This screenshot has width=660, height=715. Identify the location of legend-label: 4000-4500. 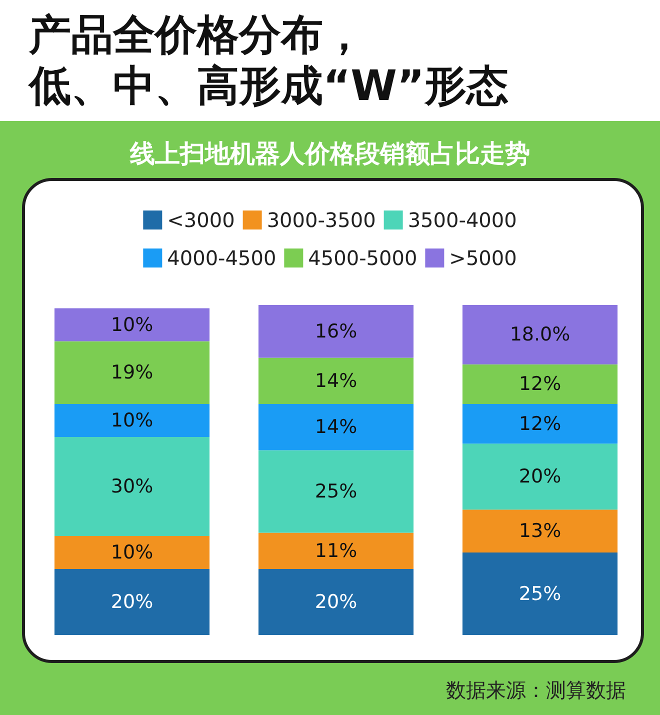
(221, 258).